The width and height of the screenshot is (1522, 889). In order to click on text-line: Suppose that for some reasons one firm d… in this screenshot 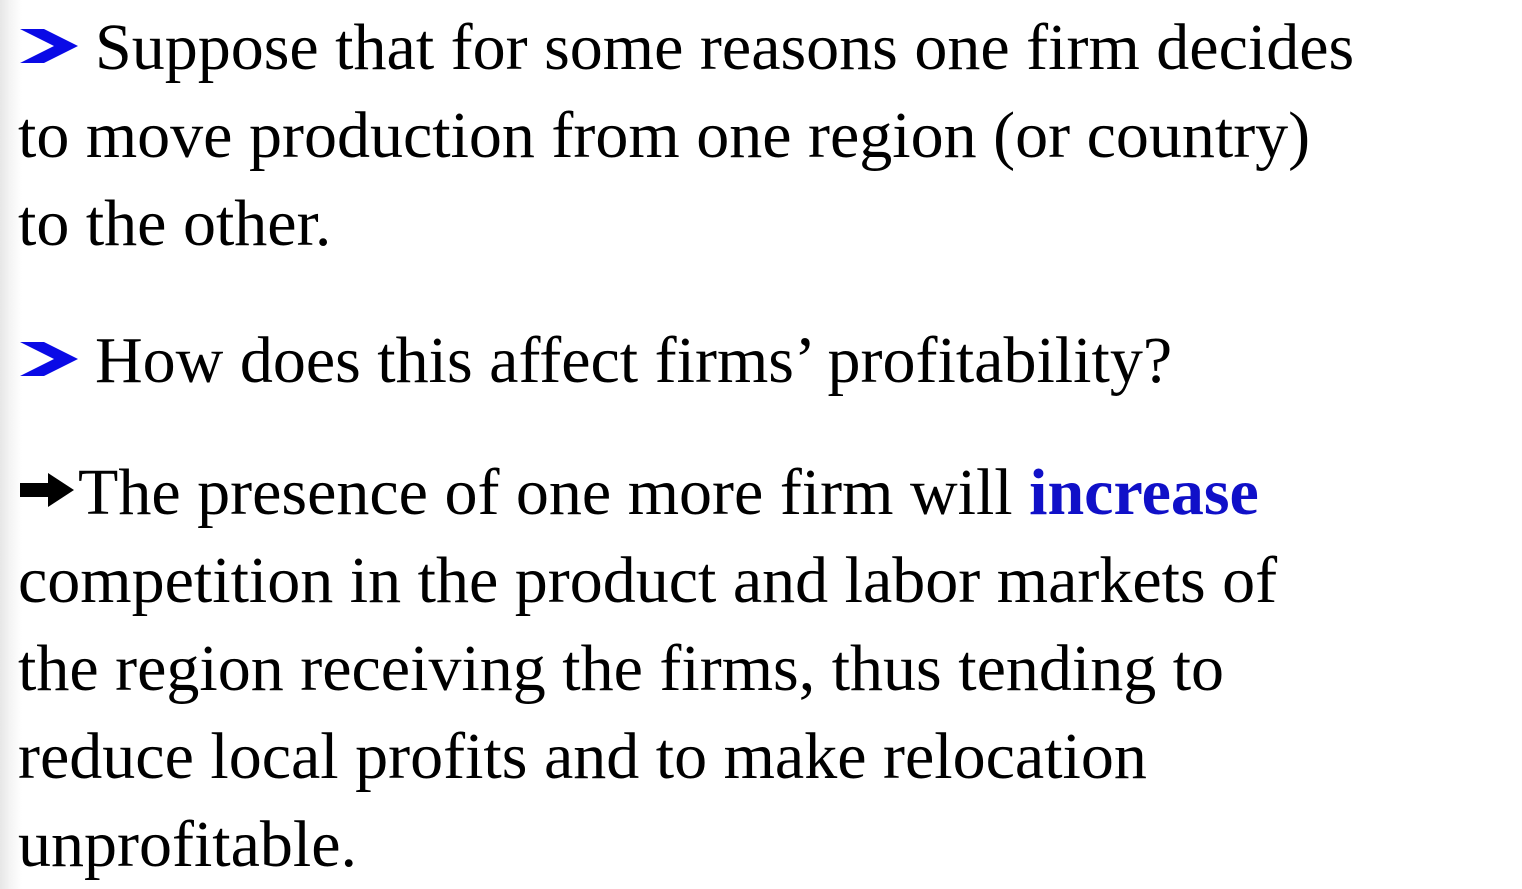, I will do `click(686, 48)`.